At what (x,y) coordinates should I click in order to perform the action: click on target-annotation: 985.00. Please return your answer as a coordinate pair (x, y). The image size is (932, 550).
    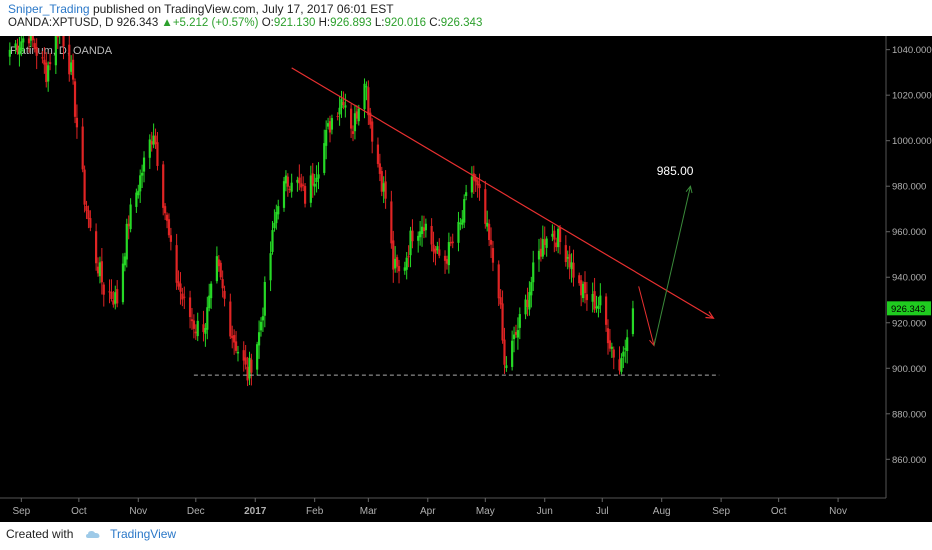
    Looking at the image, I should click on (675, 171).